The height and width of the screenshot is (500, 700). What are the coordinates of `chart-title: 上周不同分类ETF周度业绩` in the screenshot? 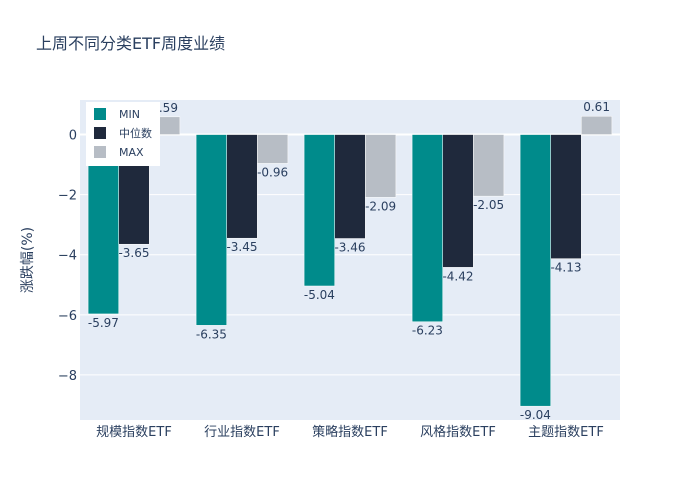 It's located at (130, 43).